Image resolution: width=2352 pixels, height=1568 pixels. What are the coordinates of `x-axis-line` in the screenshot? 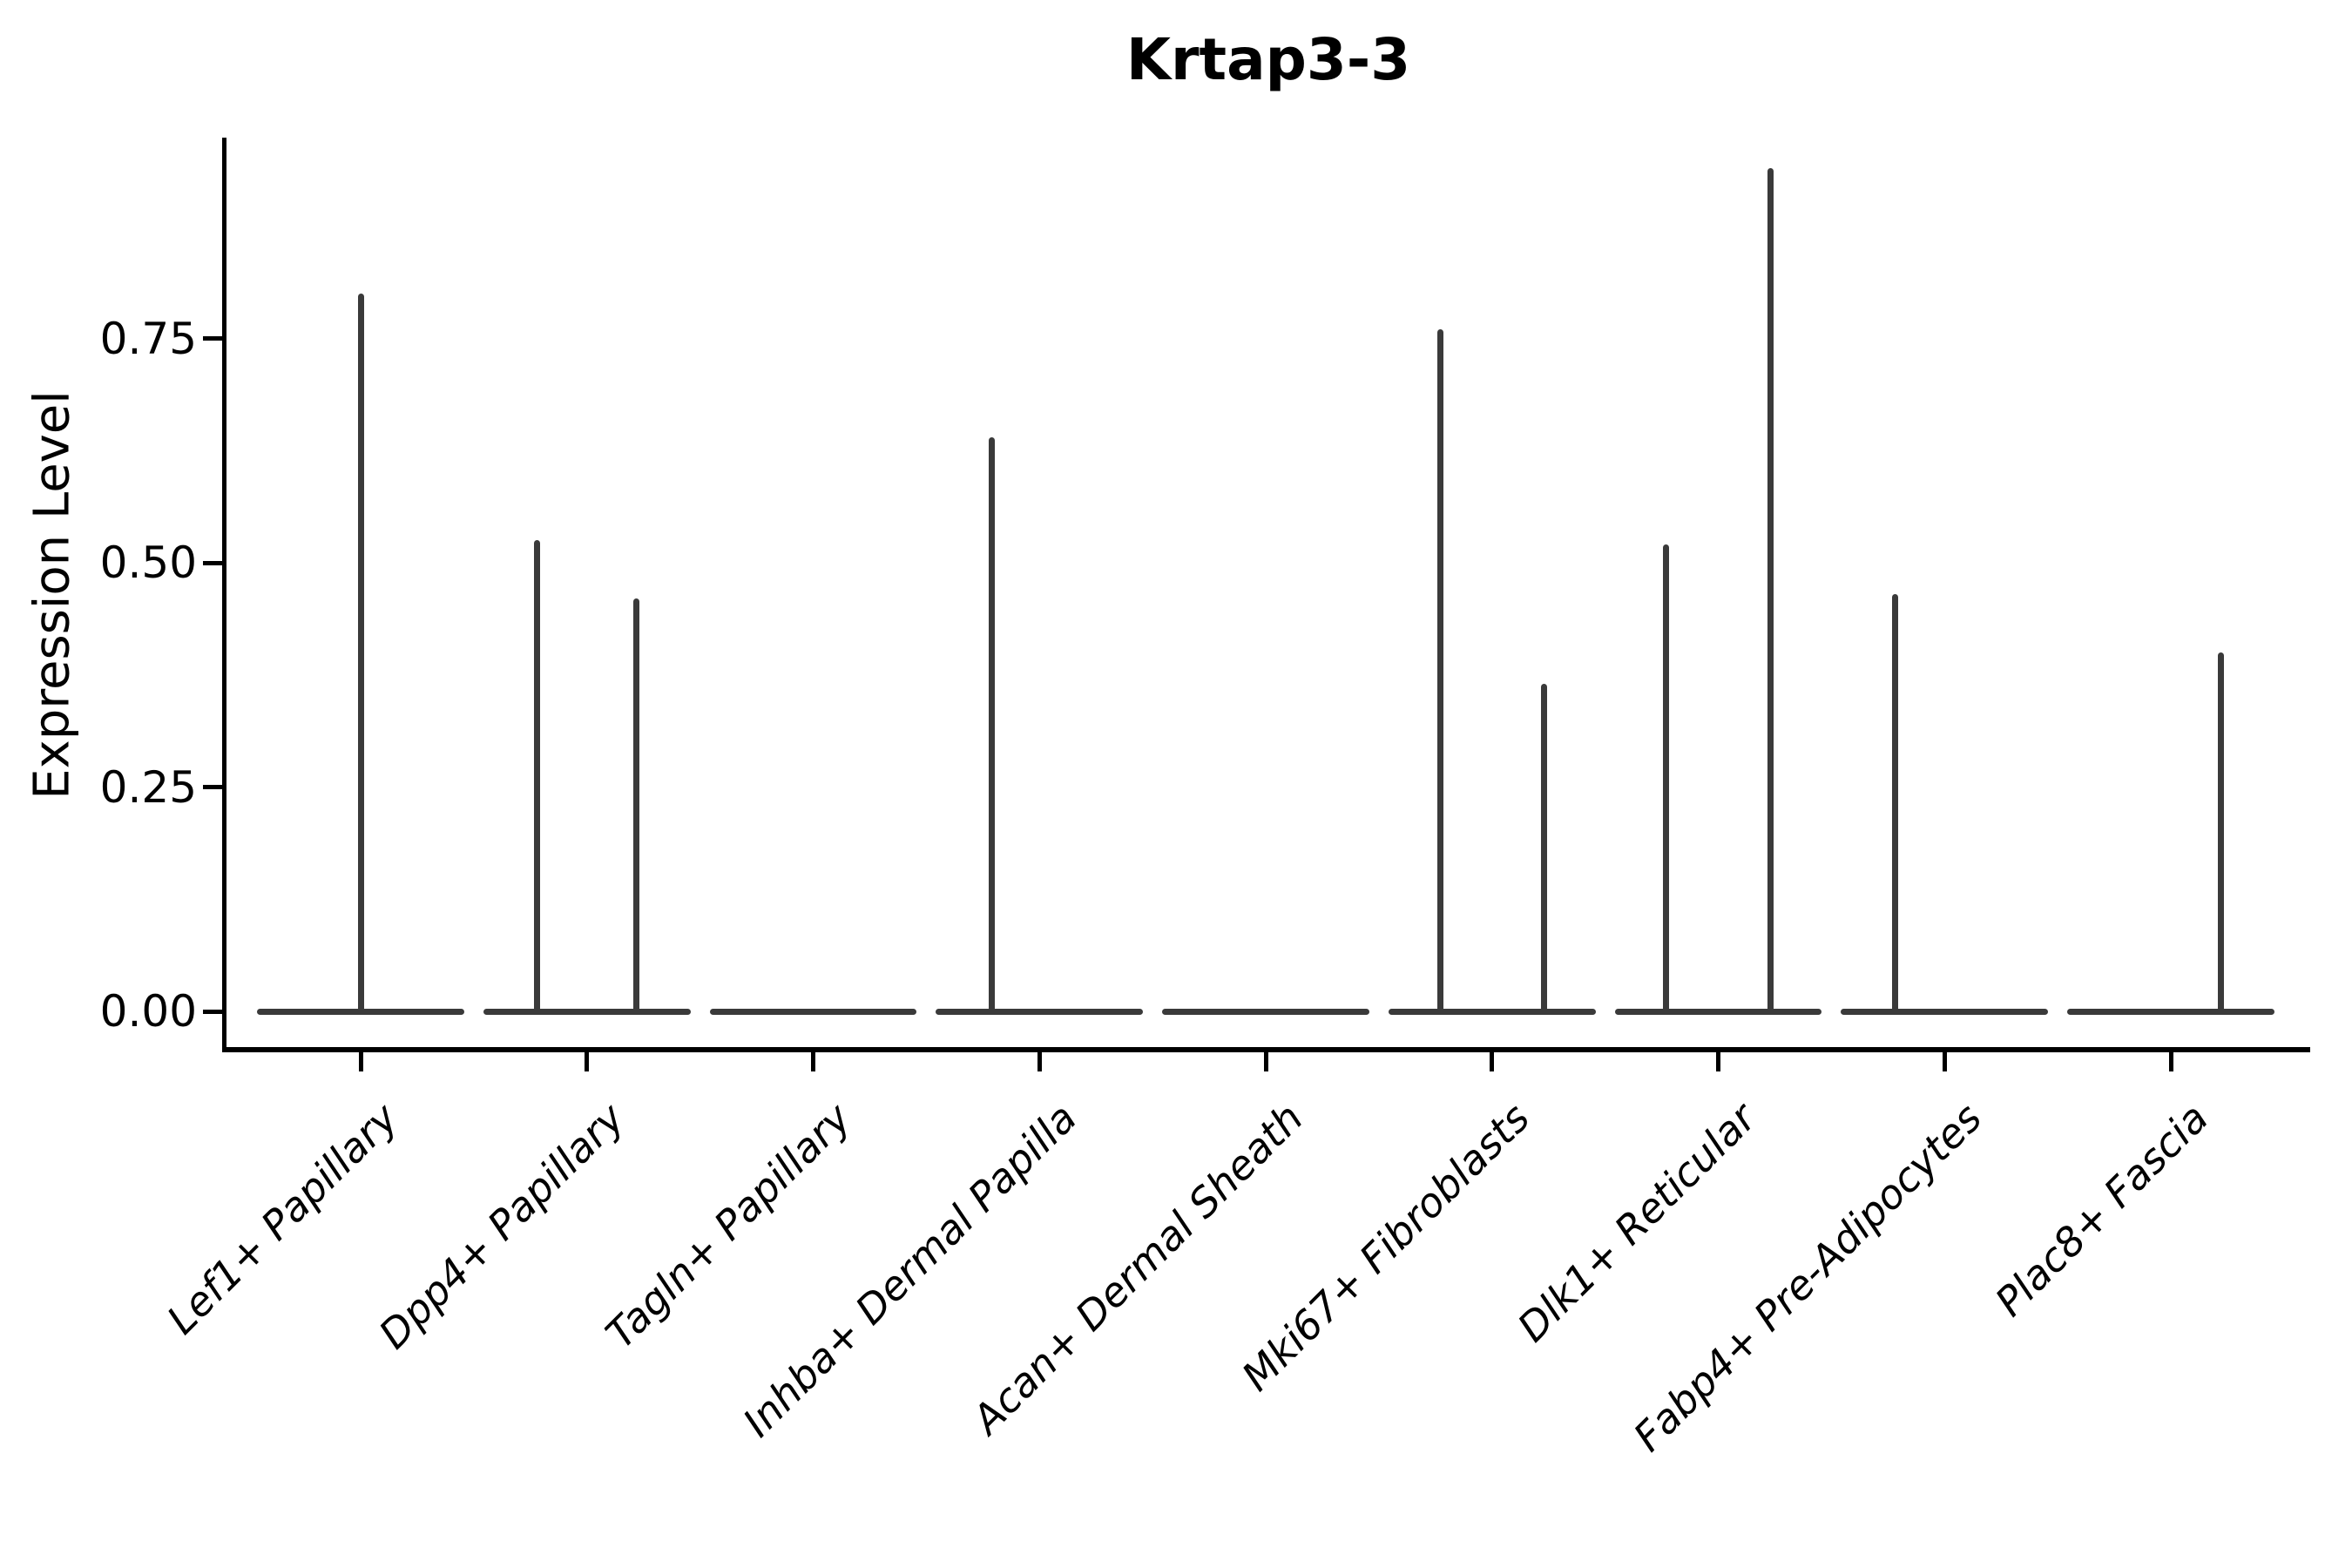 It's located at (1266, 1049).